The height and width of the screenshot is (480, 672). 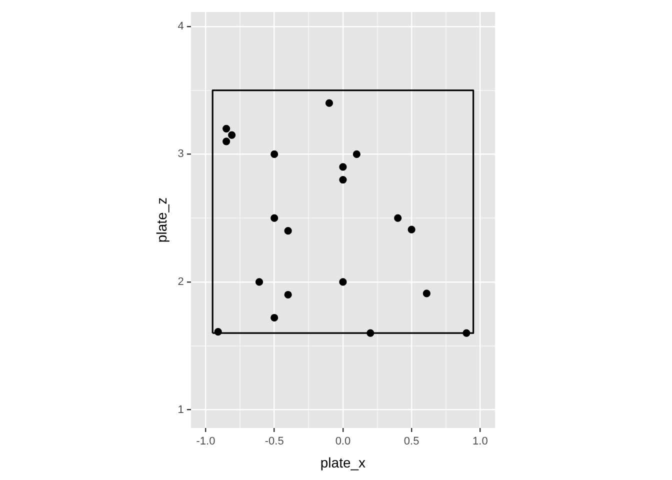 What do you see at coordinates (181, 26) in the screenshot?
I see `y-tick-label: 4` at bounding box center [181, 26].